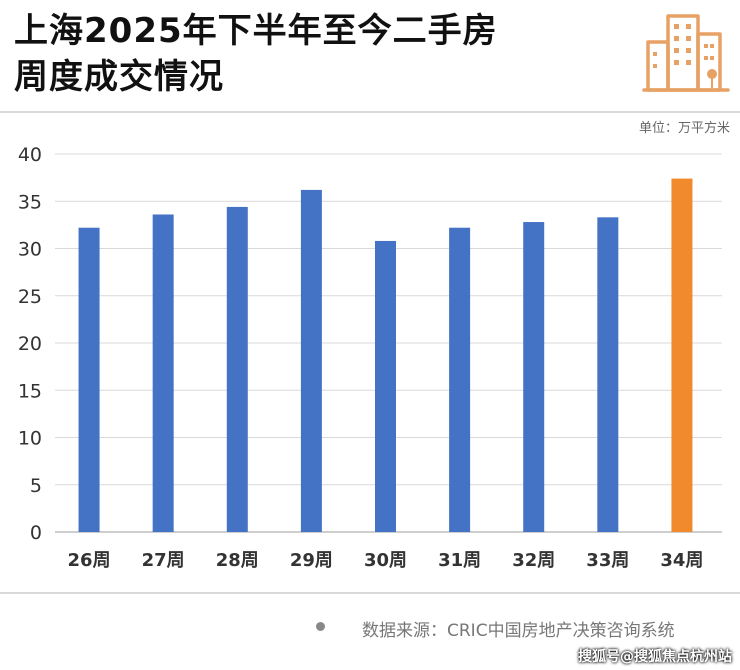  What do you see at coordinates (607, 560) in the screenshot?
I see `x-tick-label: 33周` at bounding box center [607, 560].